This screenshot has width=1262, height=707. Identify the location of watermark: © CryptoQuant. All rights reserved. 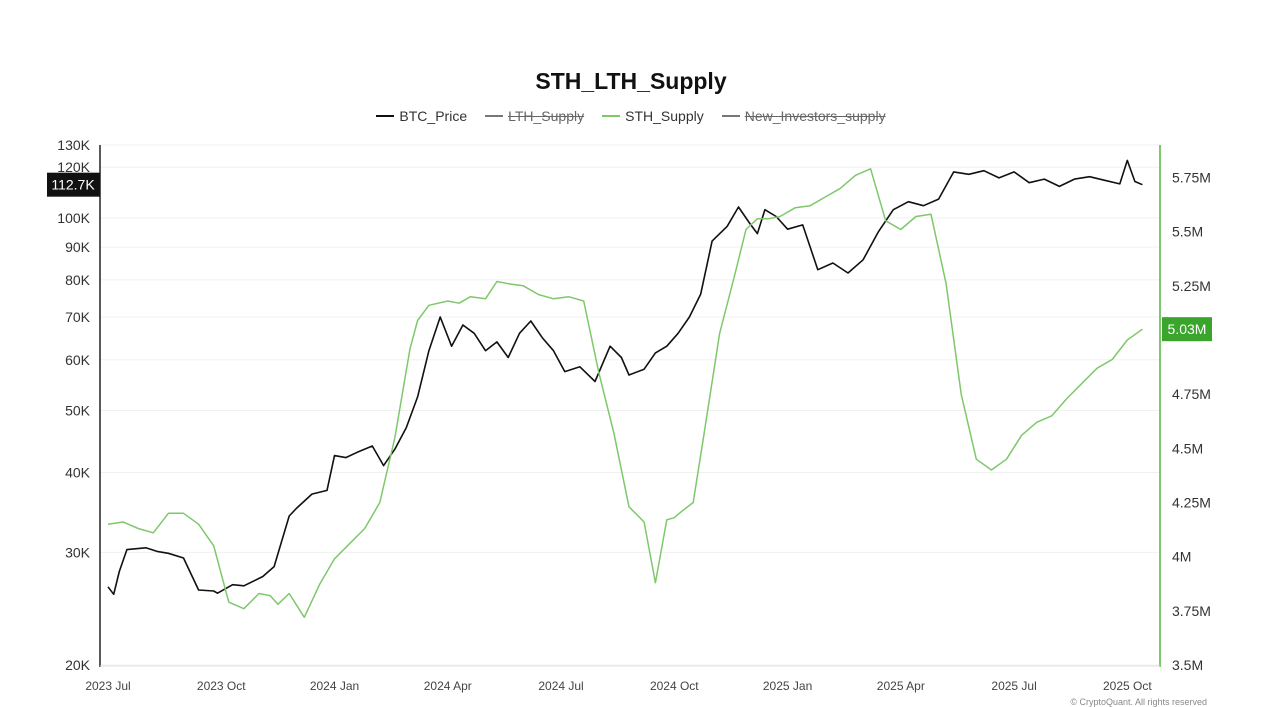
(1138, 702).